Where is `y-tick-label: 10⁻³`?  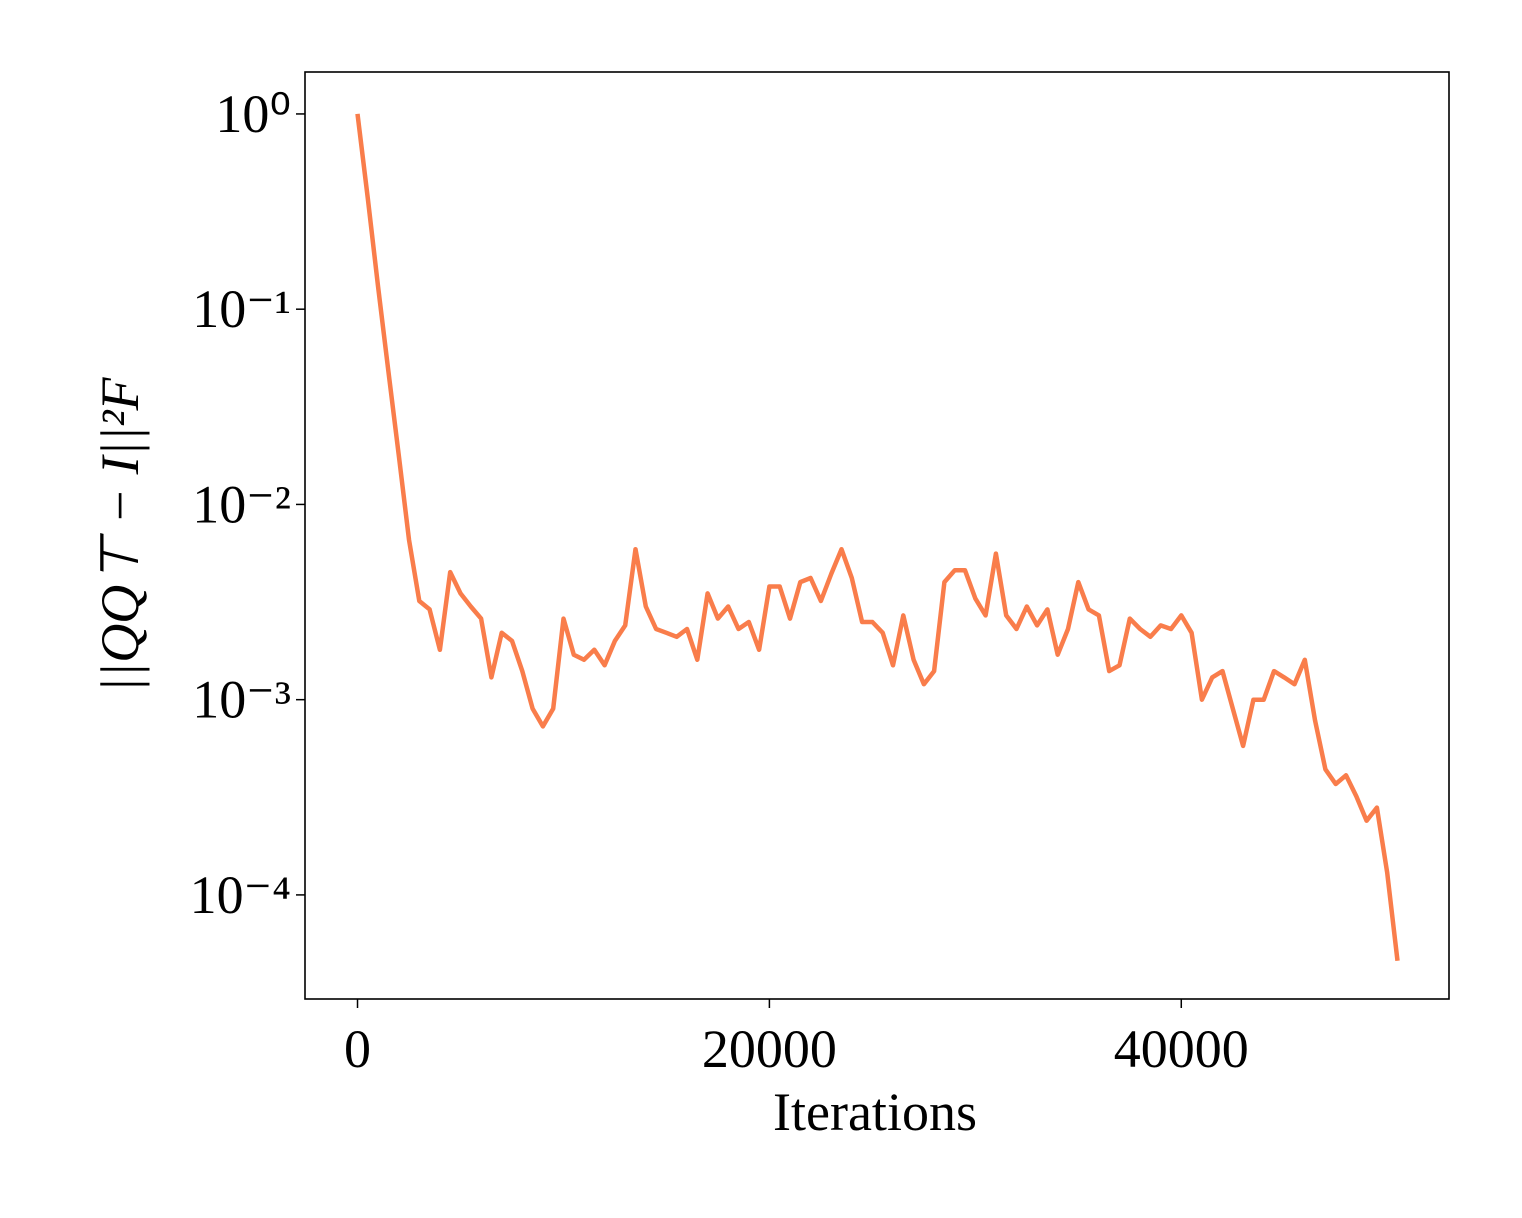 y-tick-label: 10⁻³ is located at coordinates (241, 700).